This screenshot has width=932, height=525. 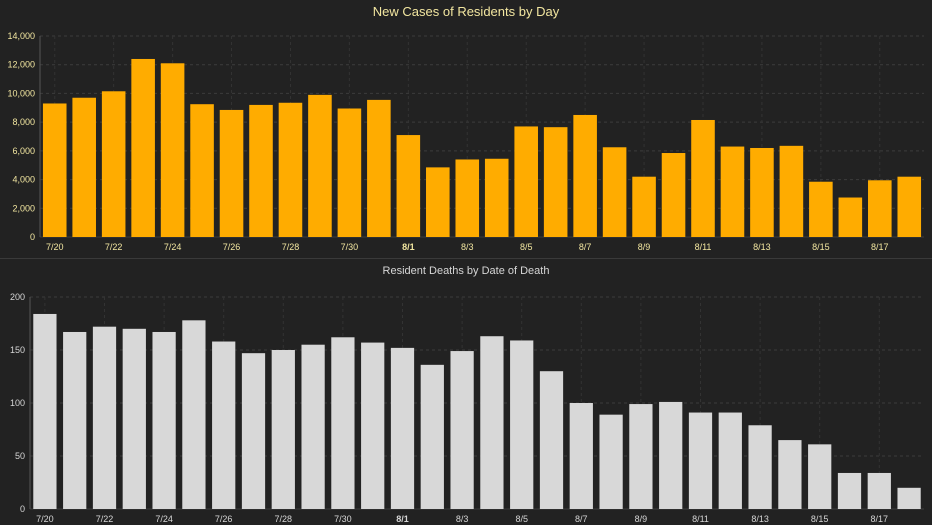 What do you see at coordinates (21, 65) in the screenshot?
I see `cases-y-tick-label: 12,000` at bounding box center [21, 65].